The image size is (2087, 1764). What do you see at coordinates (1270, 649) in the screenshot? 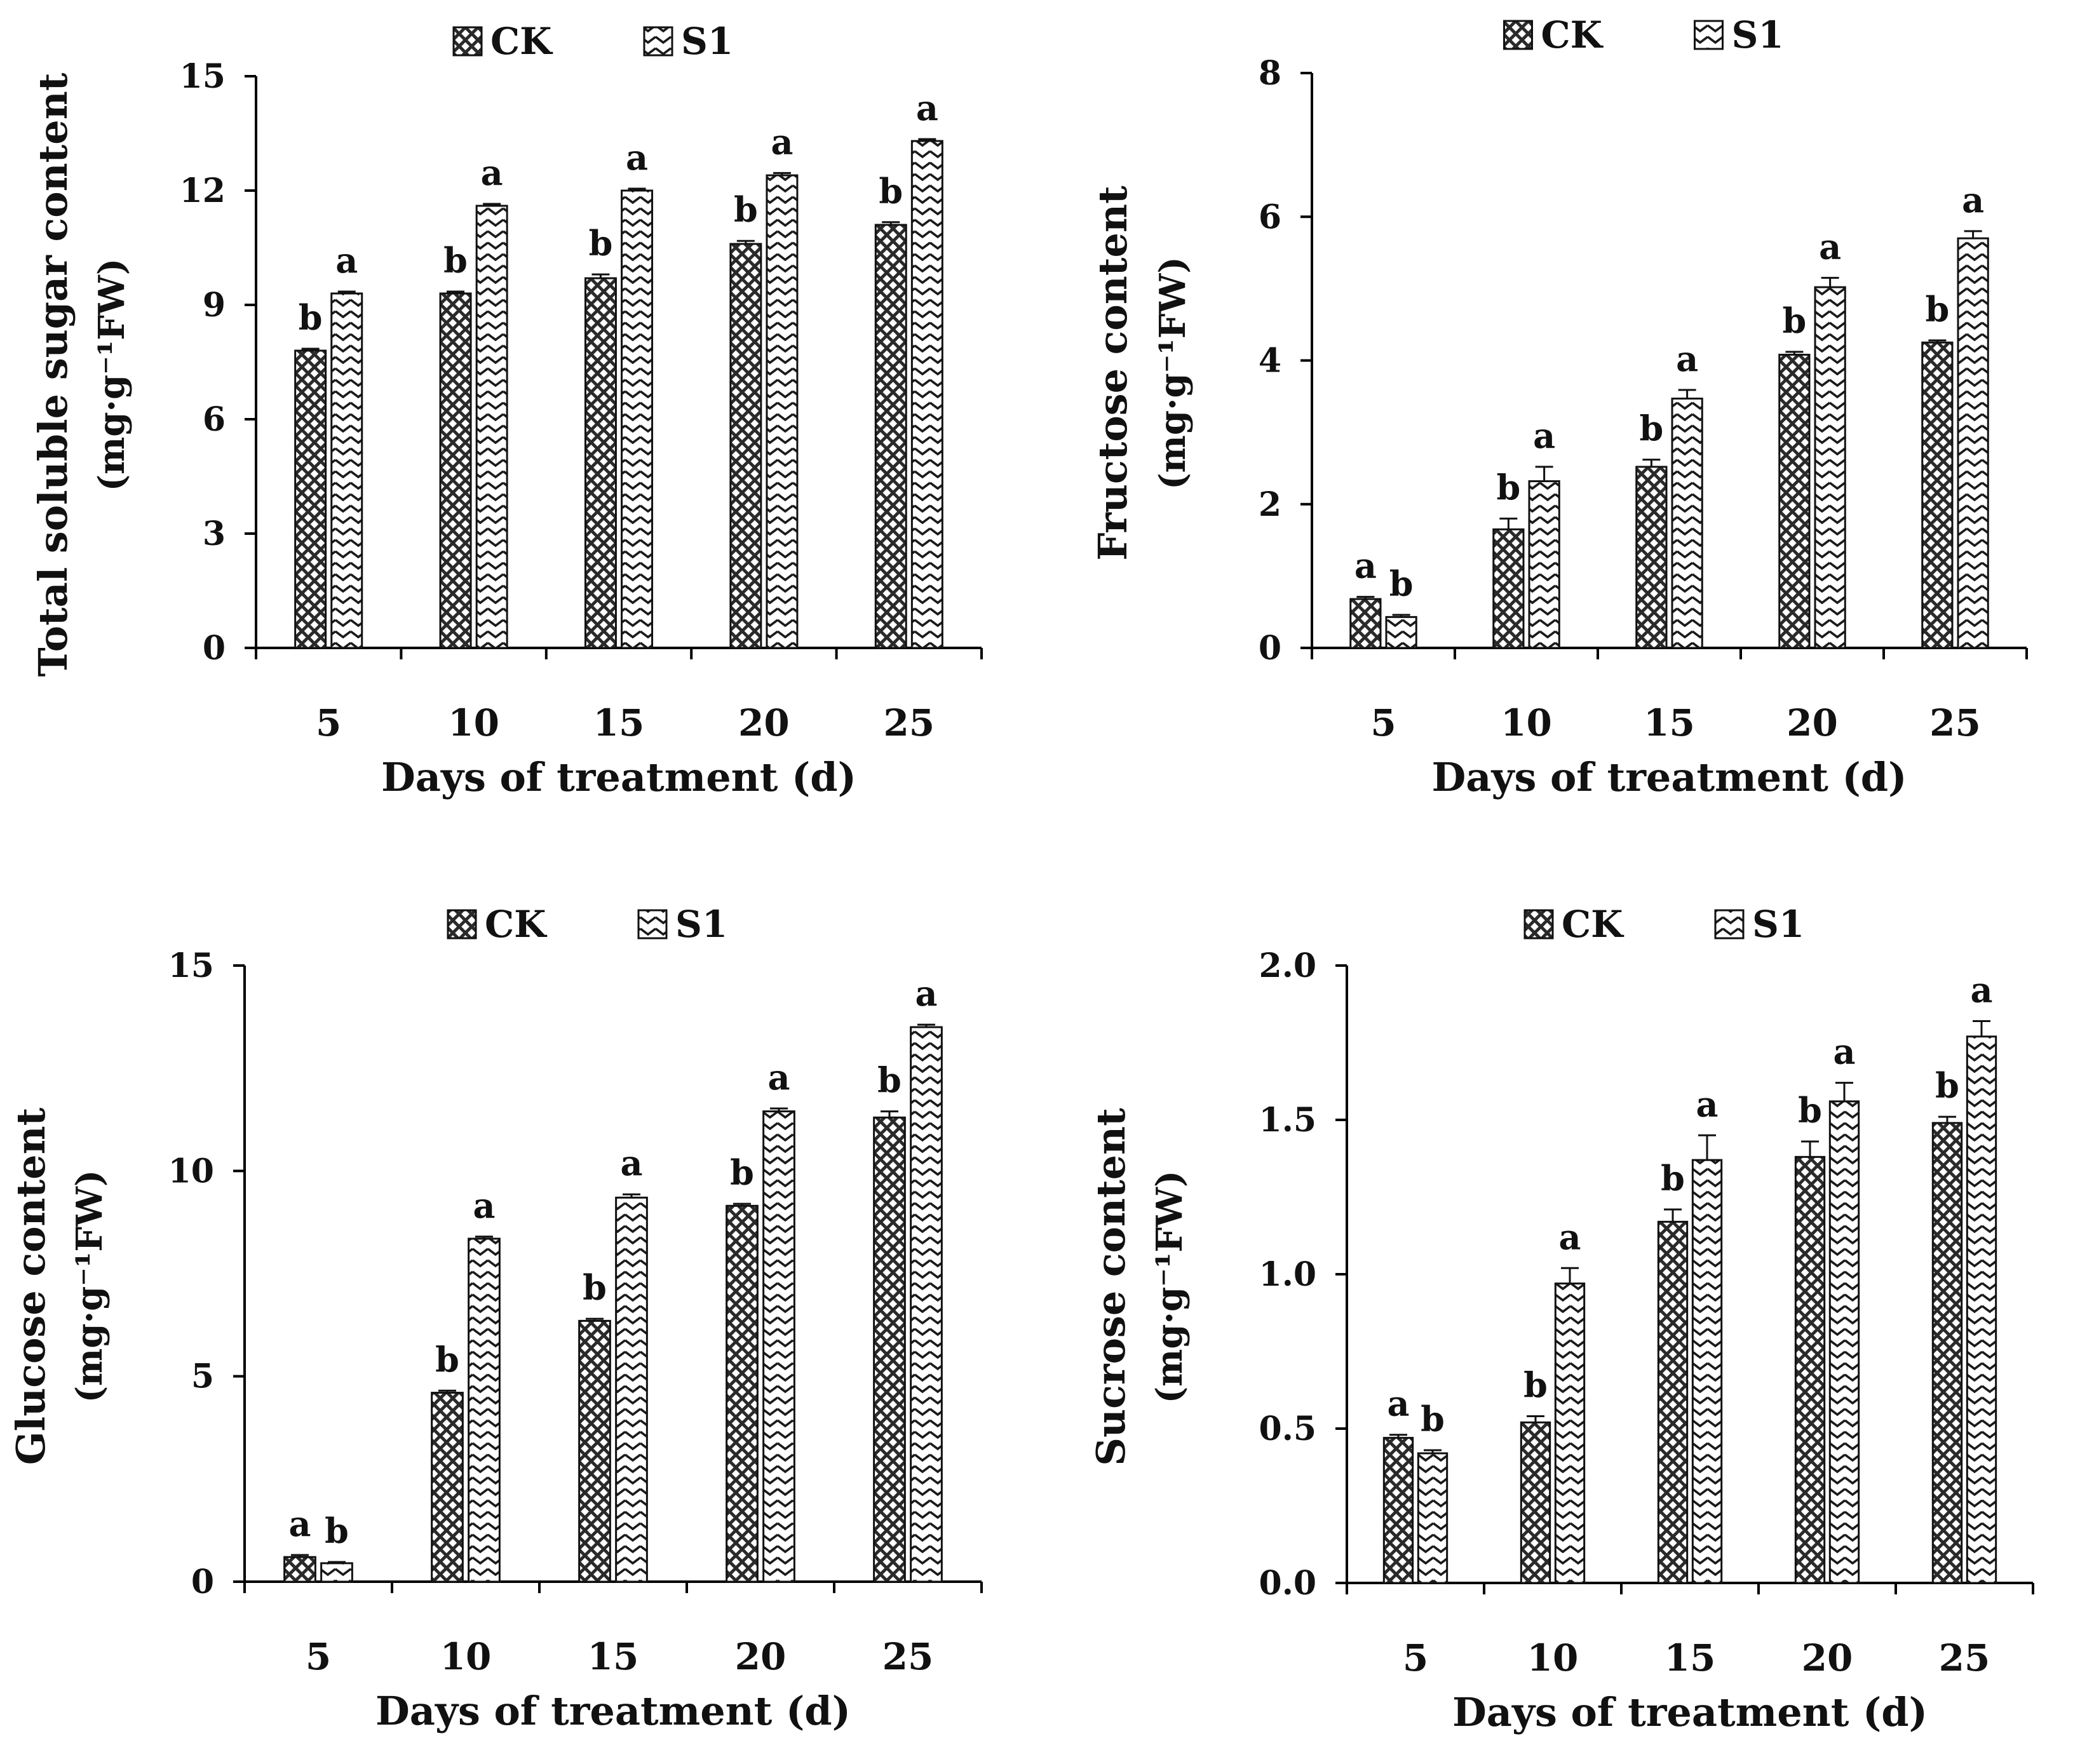
I see `y-tick-label: 0` at bounding box center [1270, 649].